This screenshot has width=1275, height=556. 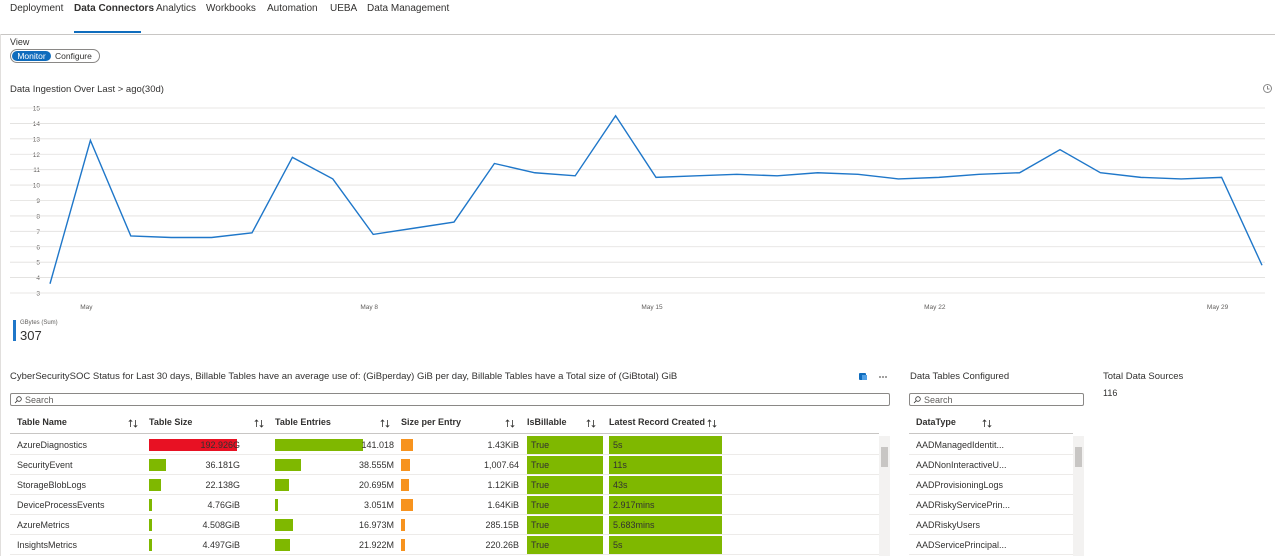 I want to click on scrollbar, so click(x=884, y=496).